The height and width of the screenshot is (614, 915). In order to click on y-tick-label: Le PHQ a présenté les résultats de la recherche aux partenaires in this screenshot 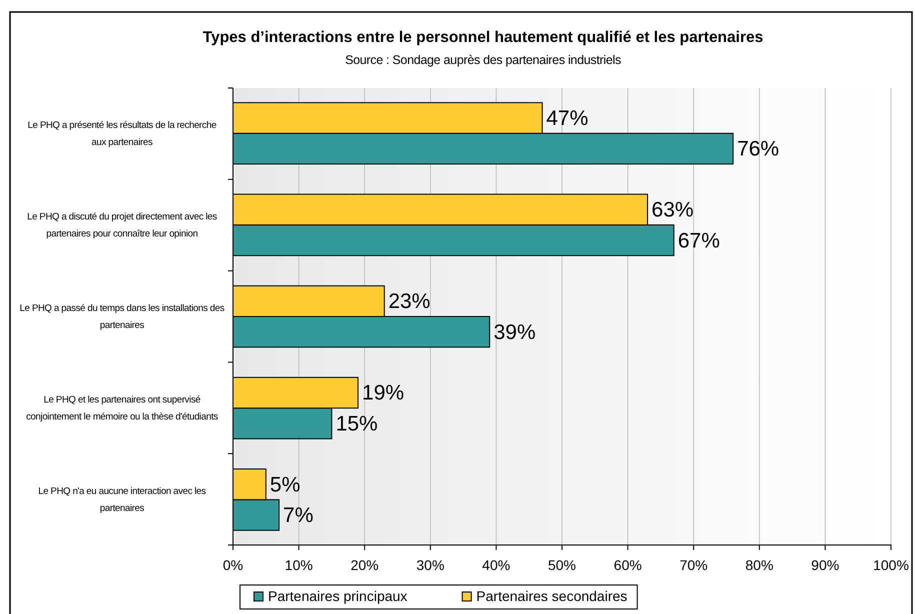, I will do `click(122, 134)`.